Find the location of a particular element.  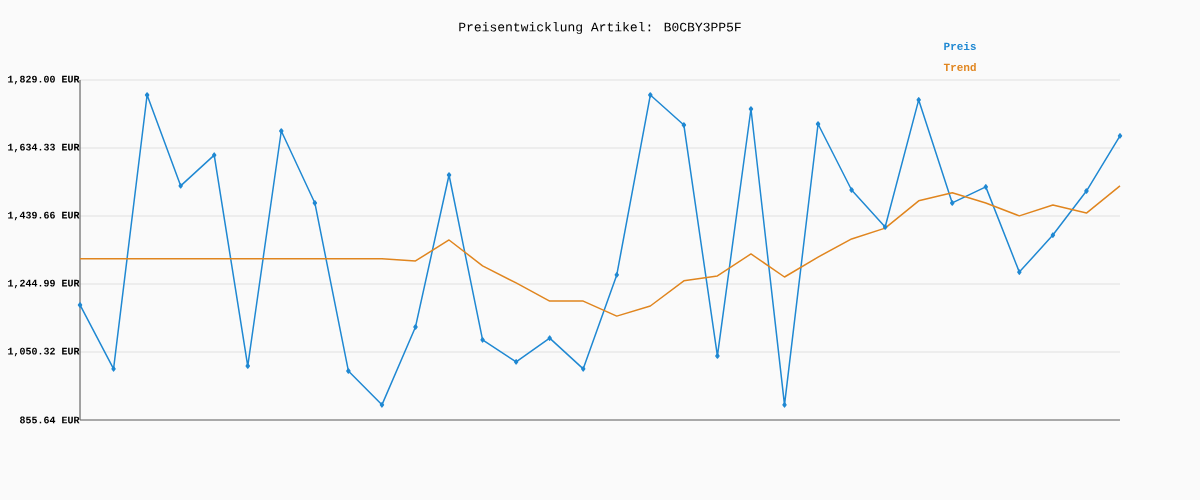

text: Trend is located at coordinates (959, 67).